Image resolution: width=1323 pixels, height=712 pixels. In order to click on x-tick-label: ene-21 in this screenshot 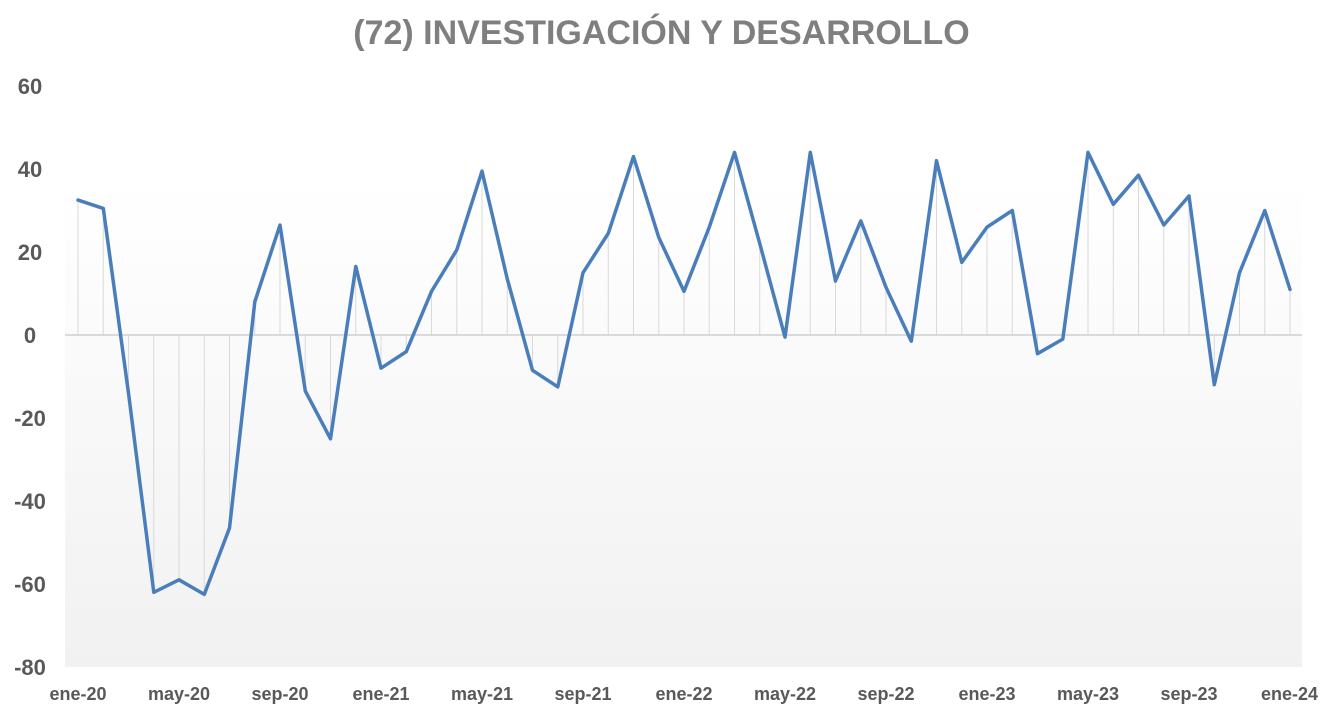, I will do `click(380, 694)`.